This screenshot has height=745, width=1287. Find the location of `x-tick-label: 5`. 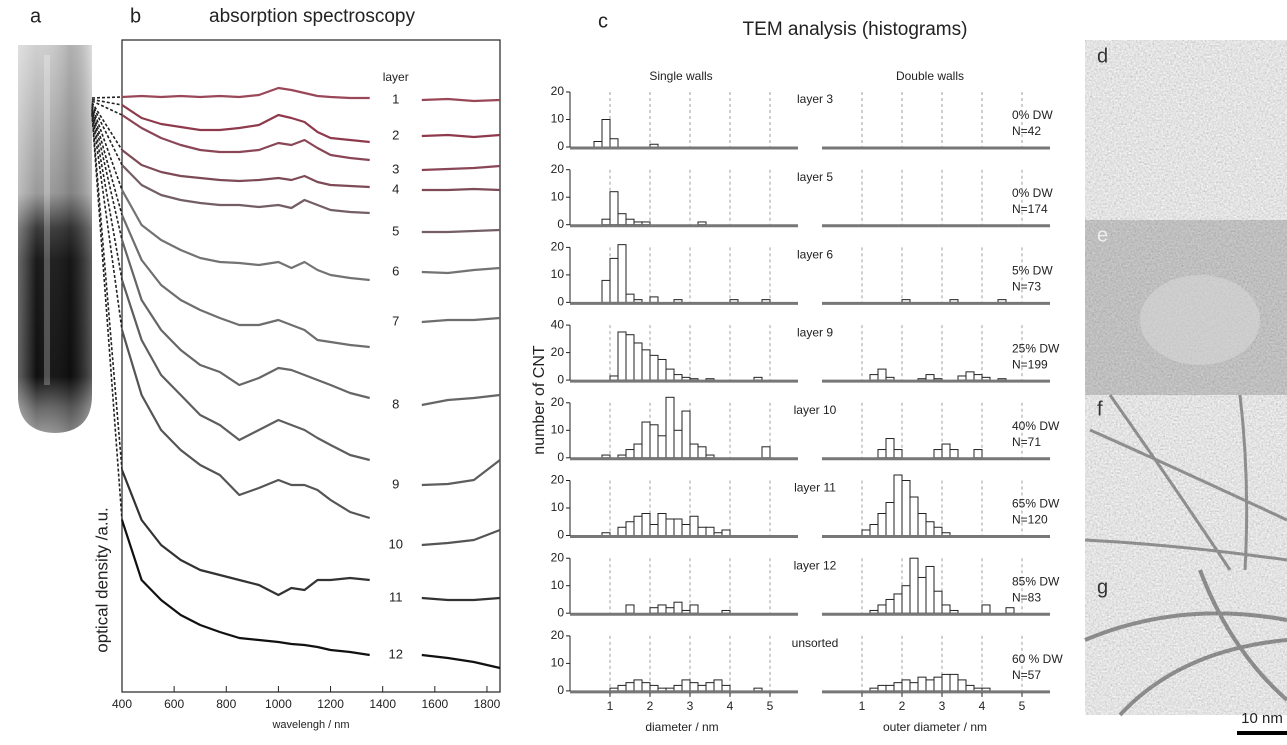

x-tick-label: 5 is located at coordinates (770, 706).